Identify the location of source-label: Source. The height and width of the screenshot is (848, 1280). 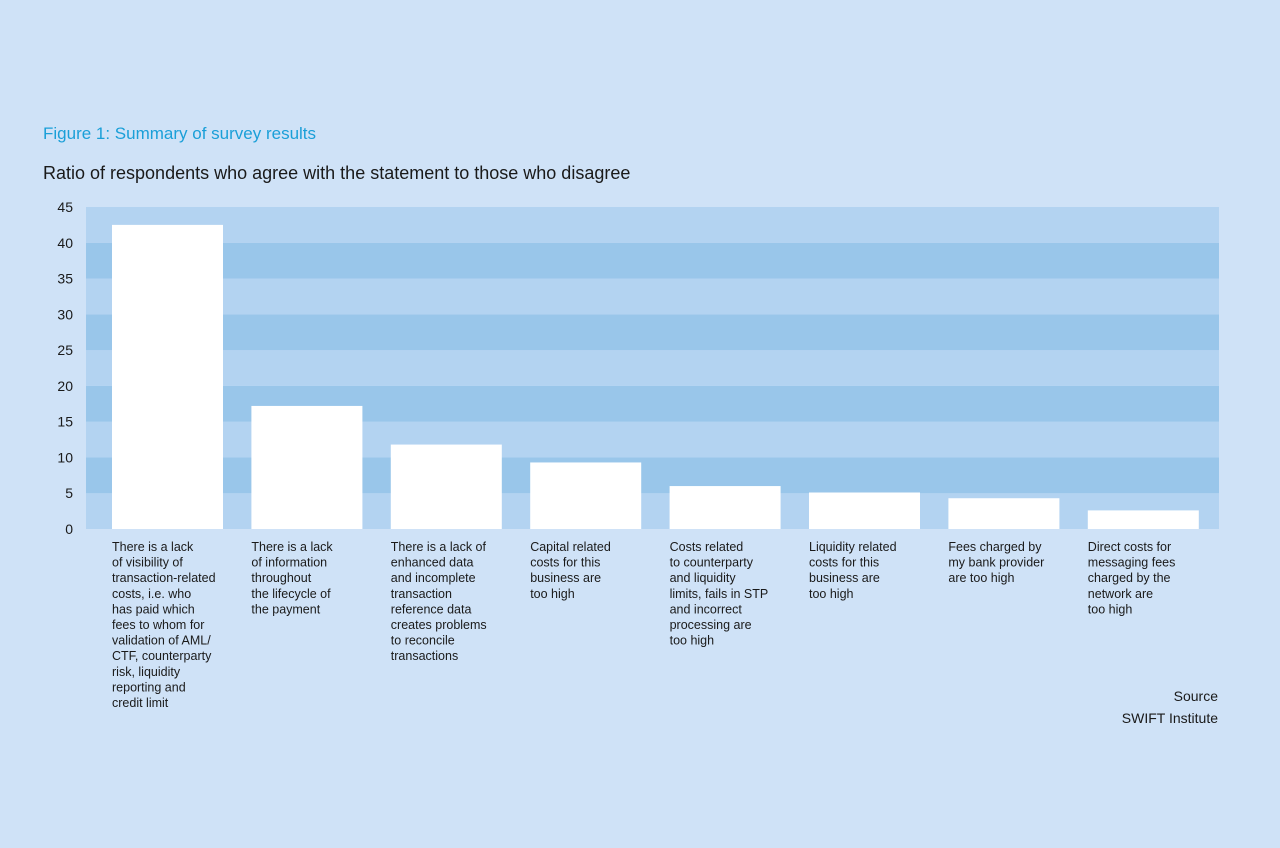
(1195, 696).